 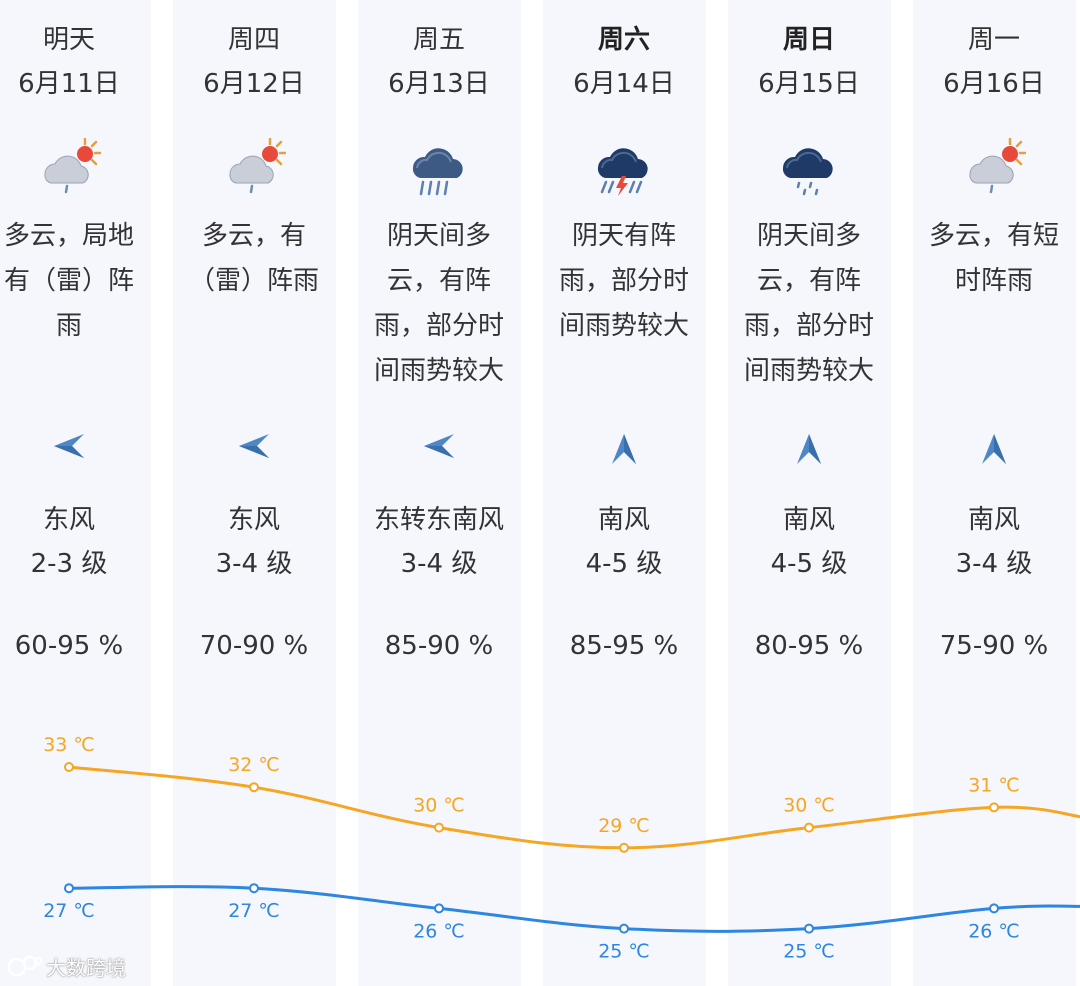 What do you see at coordinates (624, 84) in the screenshot?
I see `date-label: 6月14日` at bounding box center [624, 84].